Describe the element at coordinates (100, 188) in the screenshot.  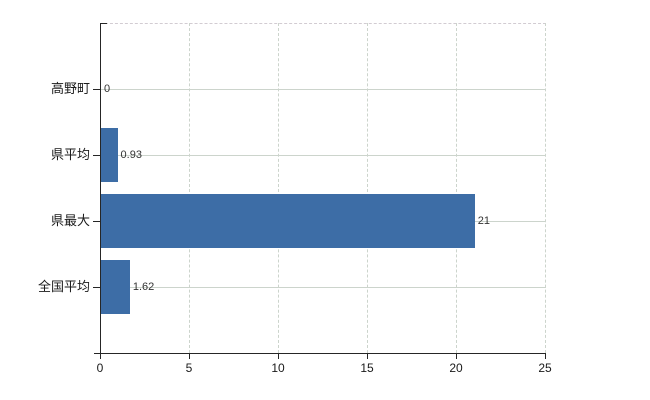
I see `y-axis-line` at that location.